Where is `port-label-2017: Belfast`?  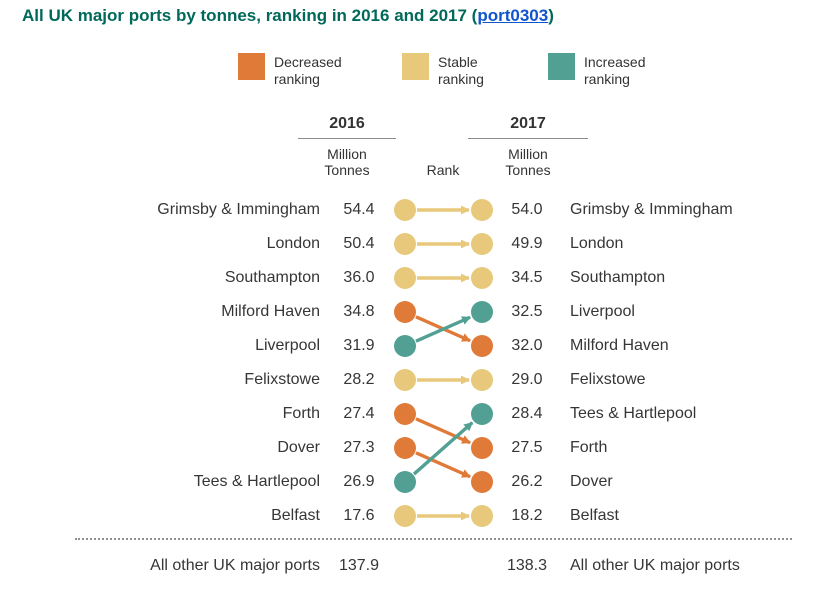 port-label-2017: Belfast is located at coordinates (594, 515).